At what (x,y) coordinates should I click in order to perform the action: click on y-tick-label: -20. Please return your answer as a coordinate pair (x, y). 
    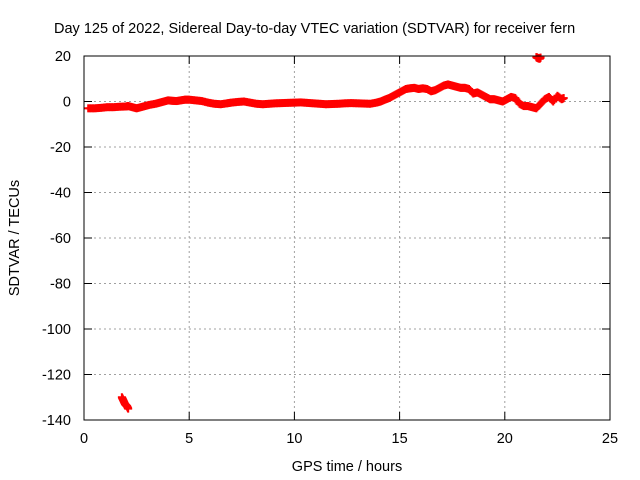
    Looking at the image, I should click on (60, 148).